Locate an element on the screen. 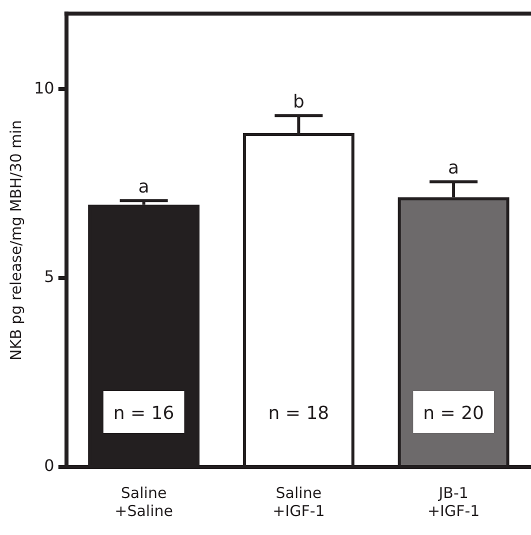 The height and width of the screenshot is (535, 531). y-axis-title: NKB pg release/mg MBH/30 min is located at coordinates (15, 240).